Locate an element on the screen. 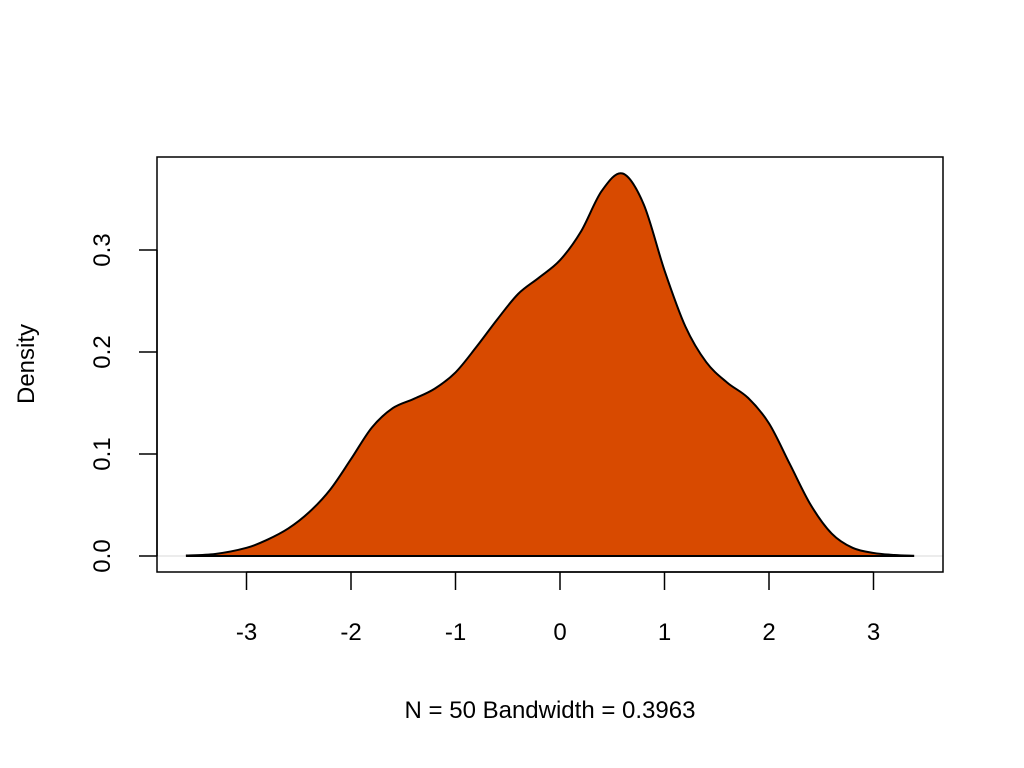 The height and width of the screenshot is (768, 1024). x-tick-label: 1 is located at coordinates (664, 632).